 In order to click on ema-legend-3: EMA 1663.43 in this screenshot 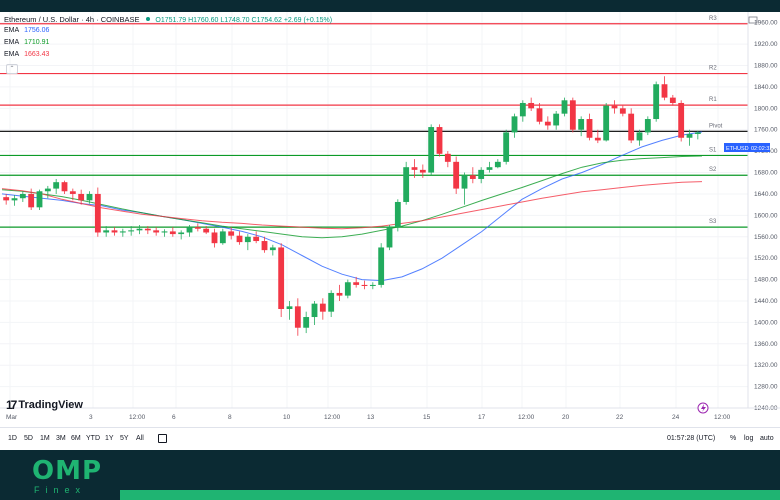, I will do `click(28, 54)`.